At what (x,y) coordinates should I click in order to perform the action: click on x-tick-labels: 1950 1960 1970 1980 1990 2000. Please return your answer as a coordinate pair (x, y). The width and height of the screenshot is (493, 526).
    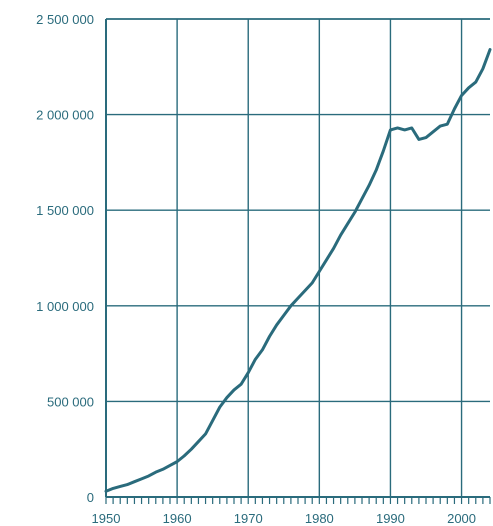
    Looking at the image, I should click on (284, 518).